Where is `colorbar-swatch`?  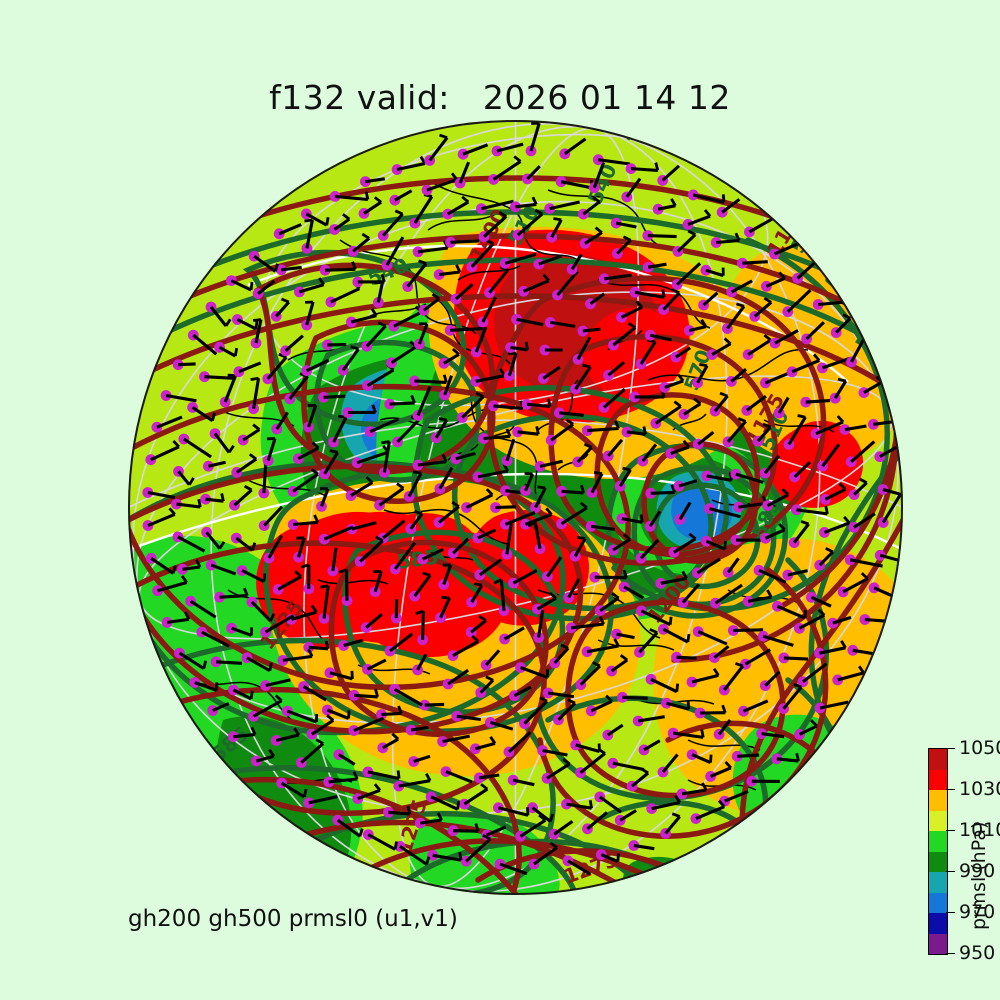 colorbar-swatch is located at coordinates (938, 779).